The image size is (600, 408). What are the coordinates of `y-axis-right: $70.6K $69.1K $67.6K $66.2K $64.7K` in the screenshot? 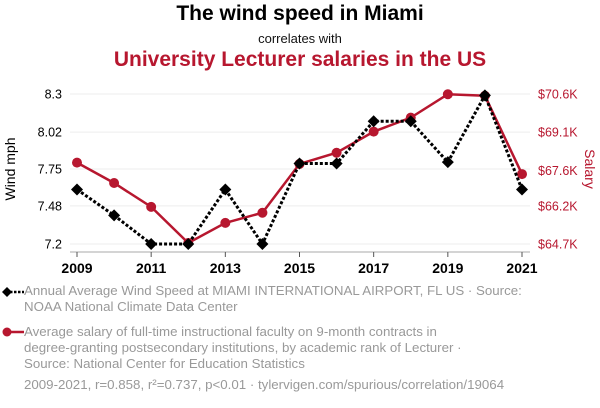 It's located at (558, 170).